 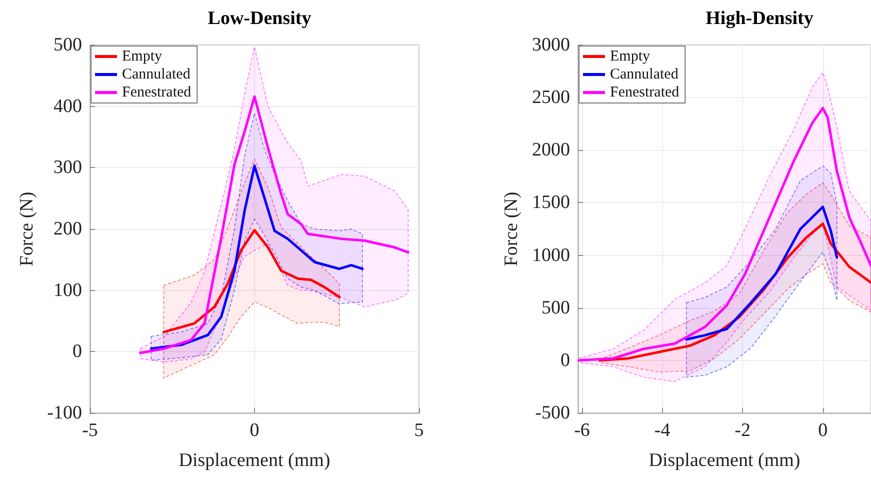 What do you see at coordinates (742, 430) in the screenshot?
I see `x-tick-label: -2` at bounding box center [742, 430].